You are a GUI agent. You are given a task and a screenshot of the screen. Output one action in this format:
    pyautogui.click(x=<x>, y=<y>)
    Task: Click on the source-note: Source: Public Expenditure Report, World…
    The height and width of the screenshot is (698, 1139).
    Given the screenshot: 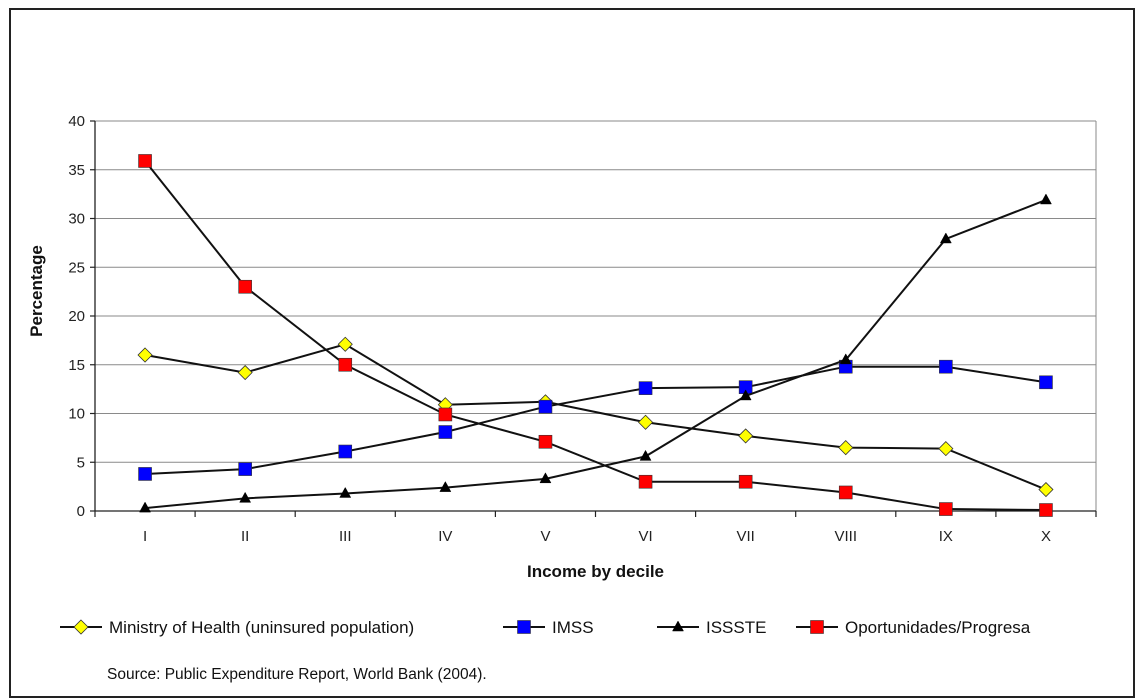 What is the action you would take?
    pyautogui.click(x=297, y=674)
    